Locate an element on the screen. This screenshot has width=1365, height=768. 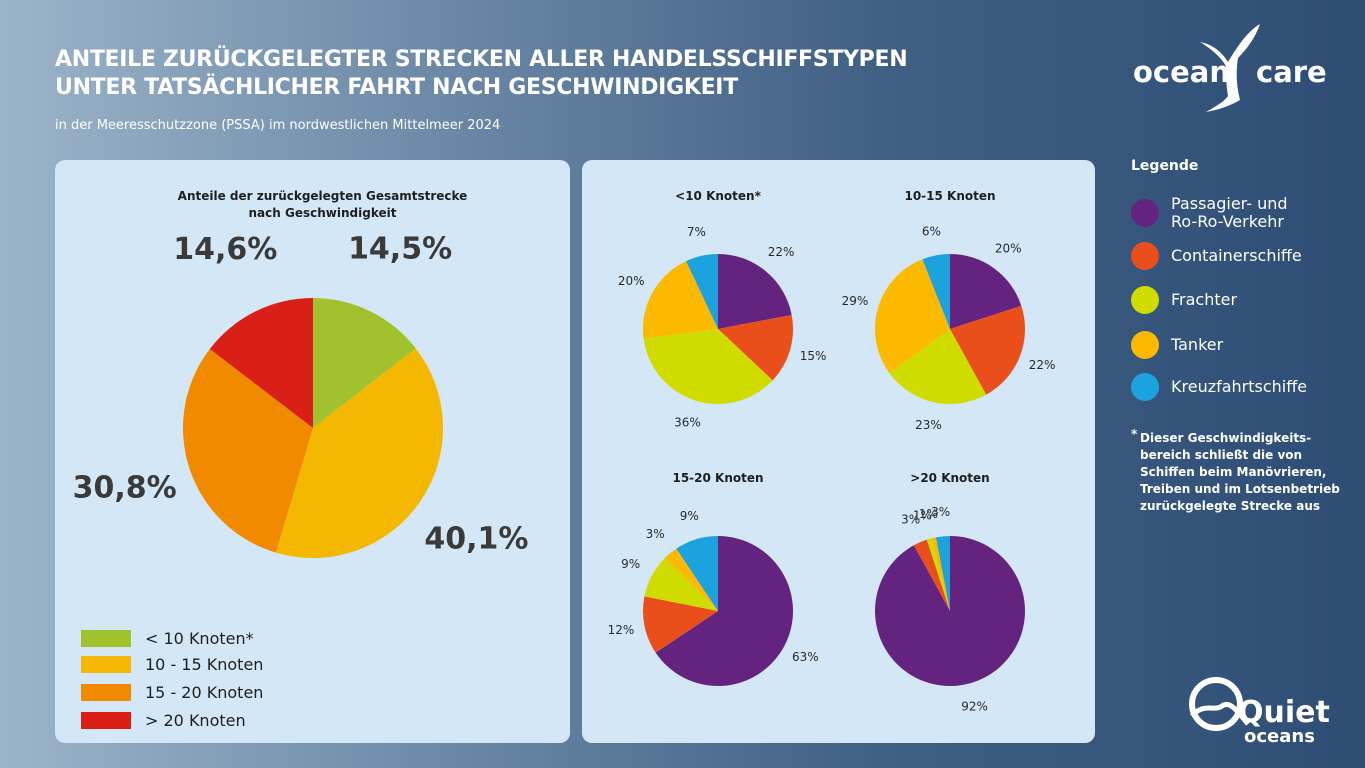
quiet-oceans-logo: Quiet oceans is located at coordinates (1259, 711).